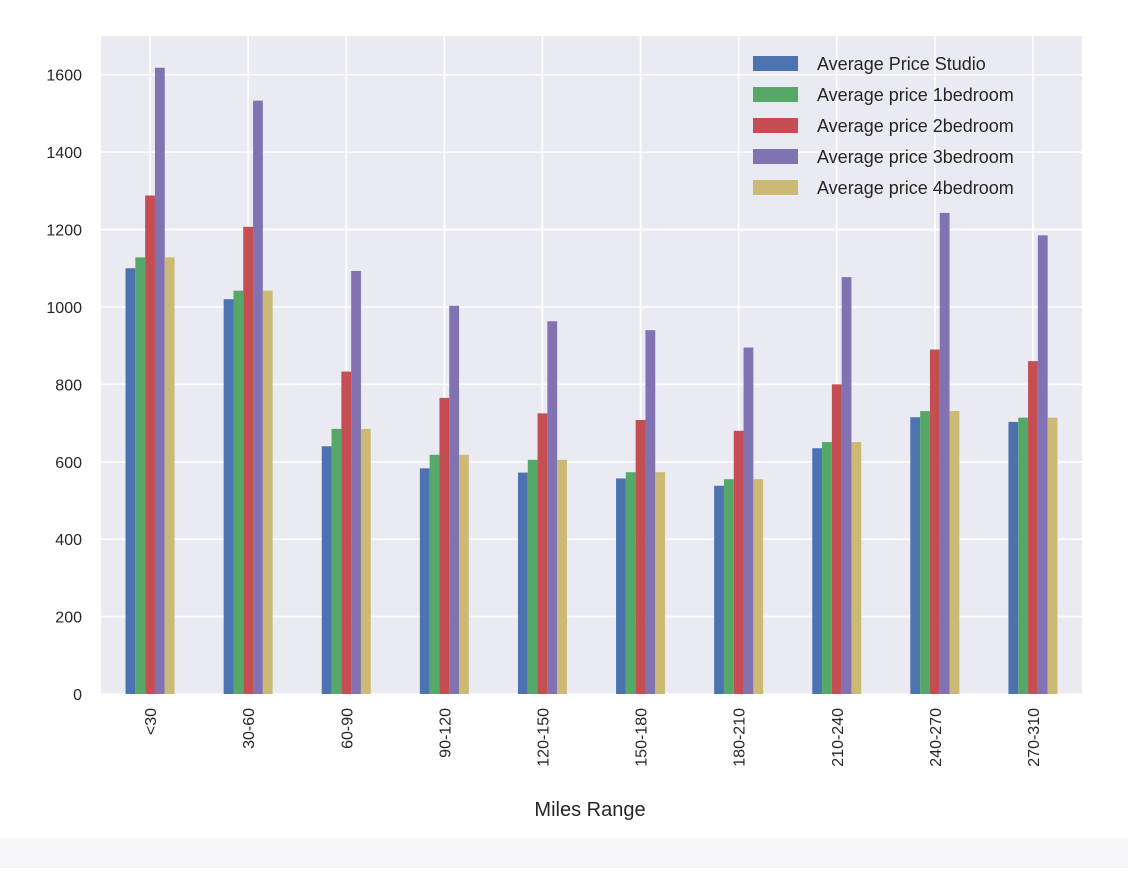 This screenshot has height=873, width=1128. I want to click on y-tick-label: 200, so click(68, 618).